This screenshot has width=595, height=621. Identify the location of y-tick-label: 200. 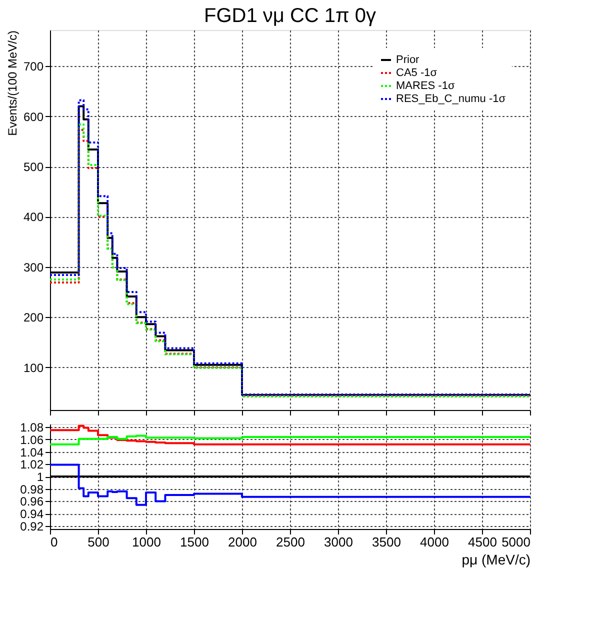
(33, 317).